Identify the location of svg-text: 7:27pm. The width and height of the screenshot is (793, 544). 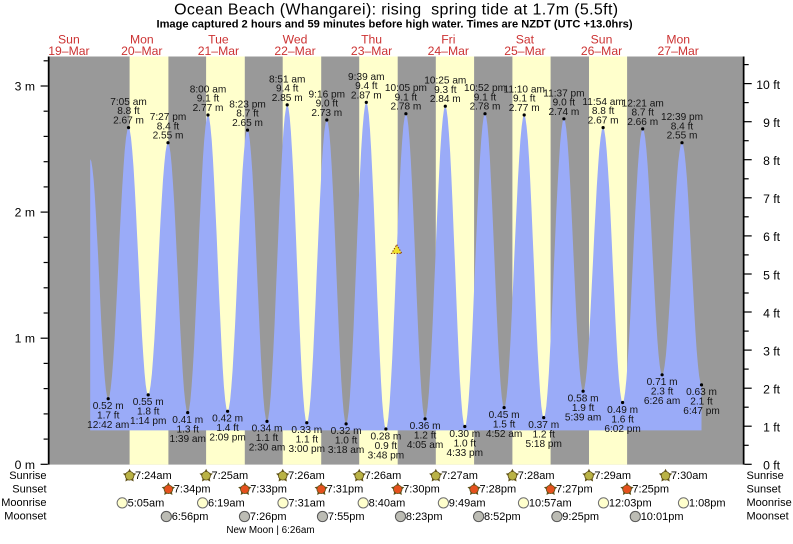
(574, 490).